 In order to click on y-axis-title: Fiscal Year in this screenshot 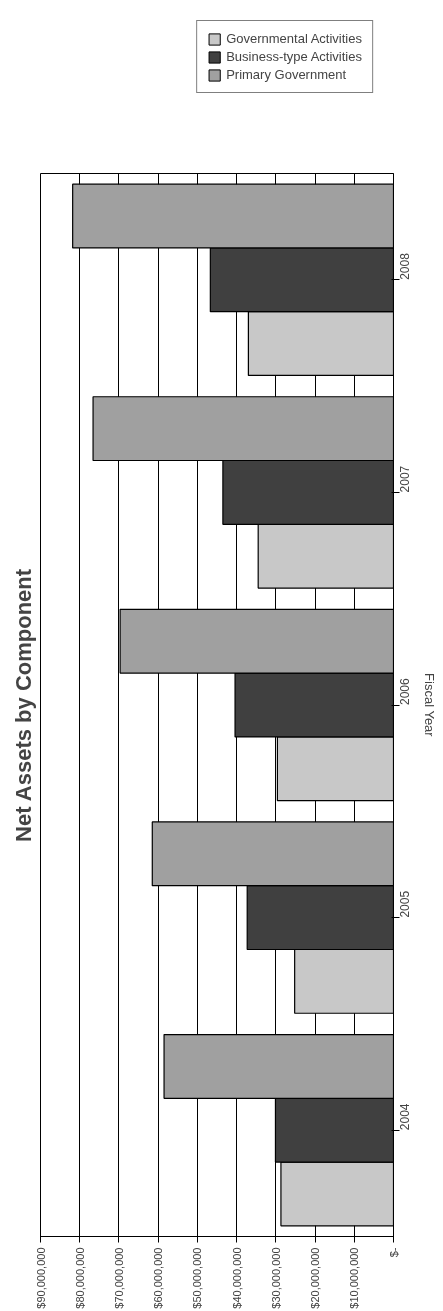, I will do `click(429, 705)`.